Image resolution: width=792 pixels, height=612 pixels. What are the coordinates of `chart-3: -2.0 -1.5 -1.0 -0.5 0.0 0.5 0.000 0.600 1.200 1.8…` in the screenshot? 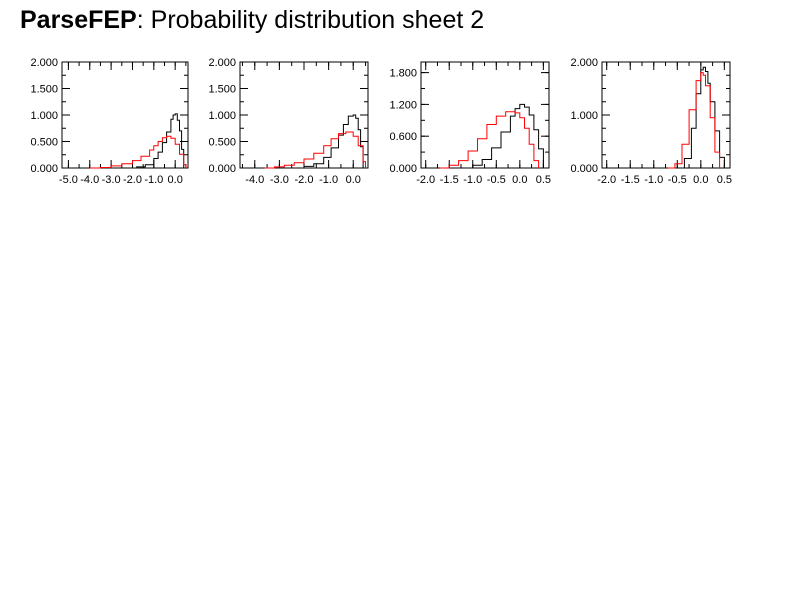 It's located at (470, 123).